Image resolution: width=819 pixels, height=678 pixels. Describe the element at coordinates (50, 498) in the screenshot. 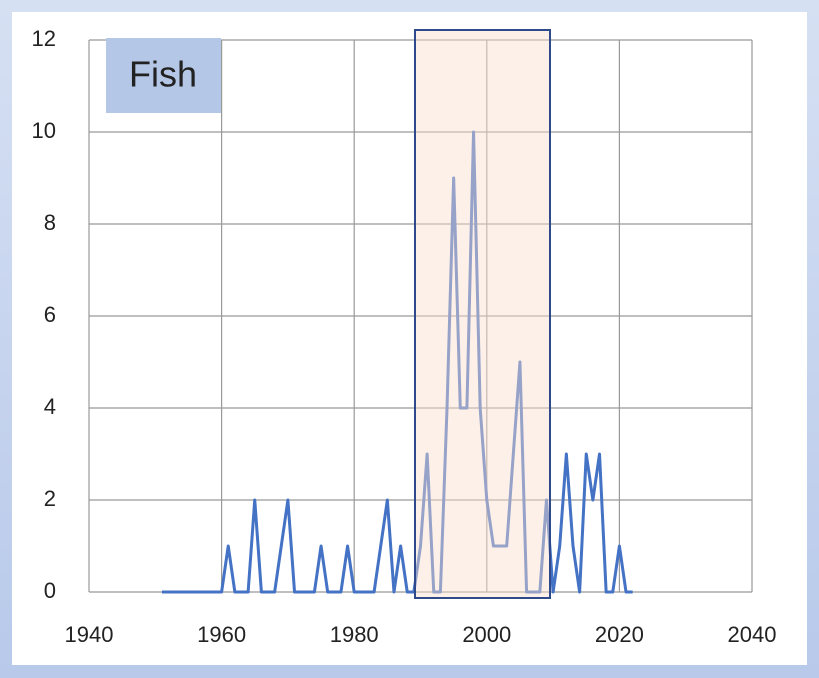

I see `y-tick-label: 2` at that location.